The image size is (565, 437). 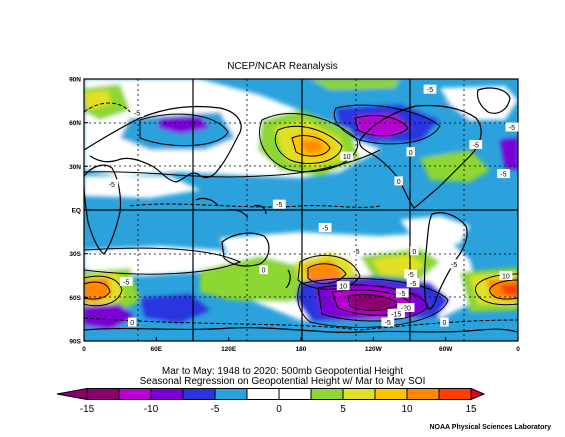 I want to click on red-s-atlantic, so click(x=509, y=290).